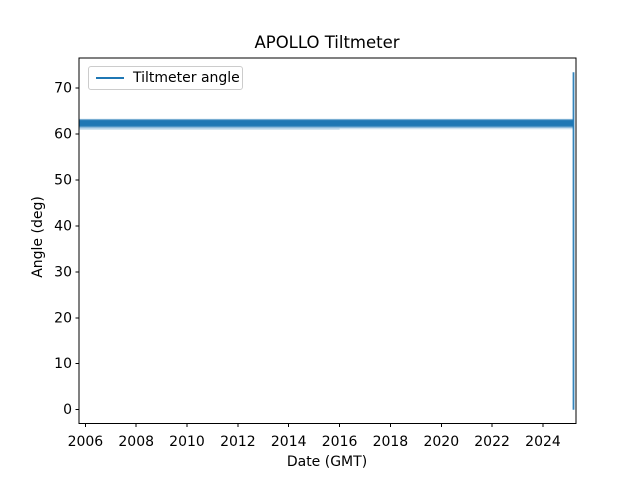  Describe the element at coordinates (543, 442) in the screenshot. I see `x-tick-label: 2024` at that location.